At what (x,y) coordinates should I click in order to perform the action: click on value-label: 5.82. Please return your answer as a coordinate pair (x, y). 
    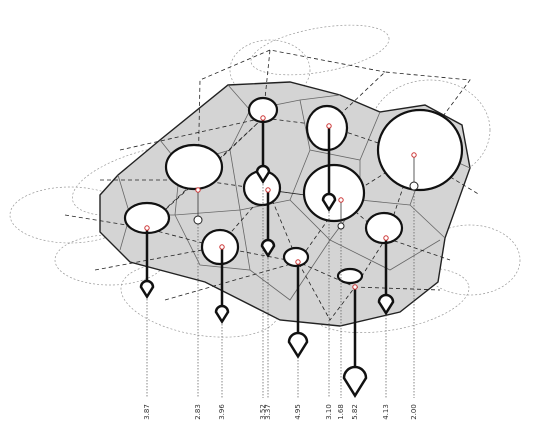
    Looking at the image, I should click on (355, 412).